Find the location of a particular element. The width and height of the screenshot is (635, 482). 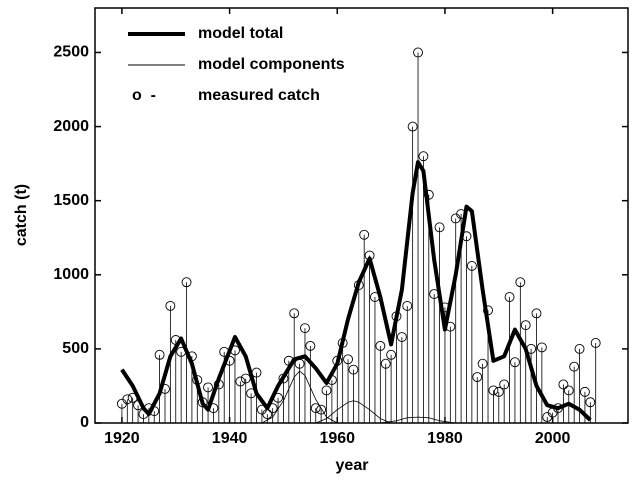

legend-label: measured catch is located at coordinates (259, 95).